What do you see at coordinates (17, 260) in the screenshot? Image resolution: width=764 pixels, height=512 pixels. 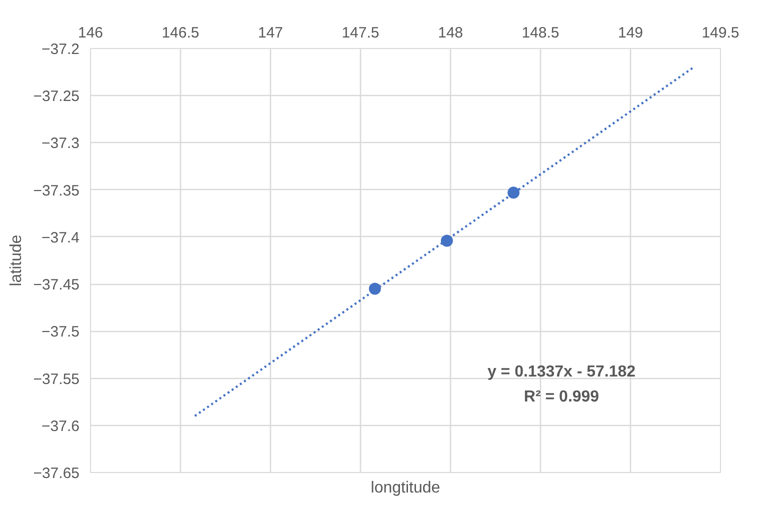 I see `y-axis-title: latitude` at bounding box center [17, 260].